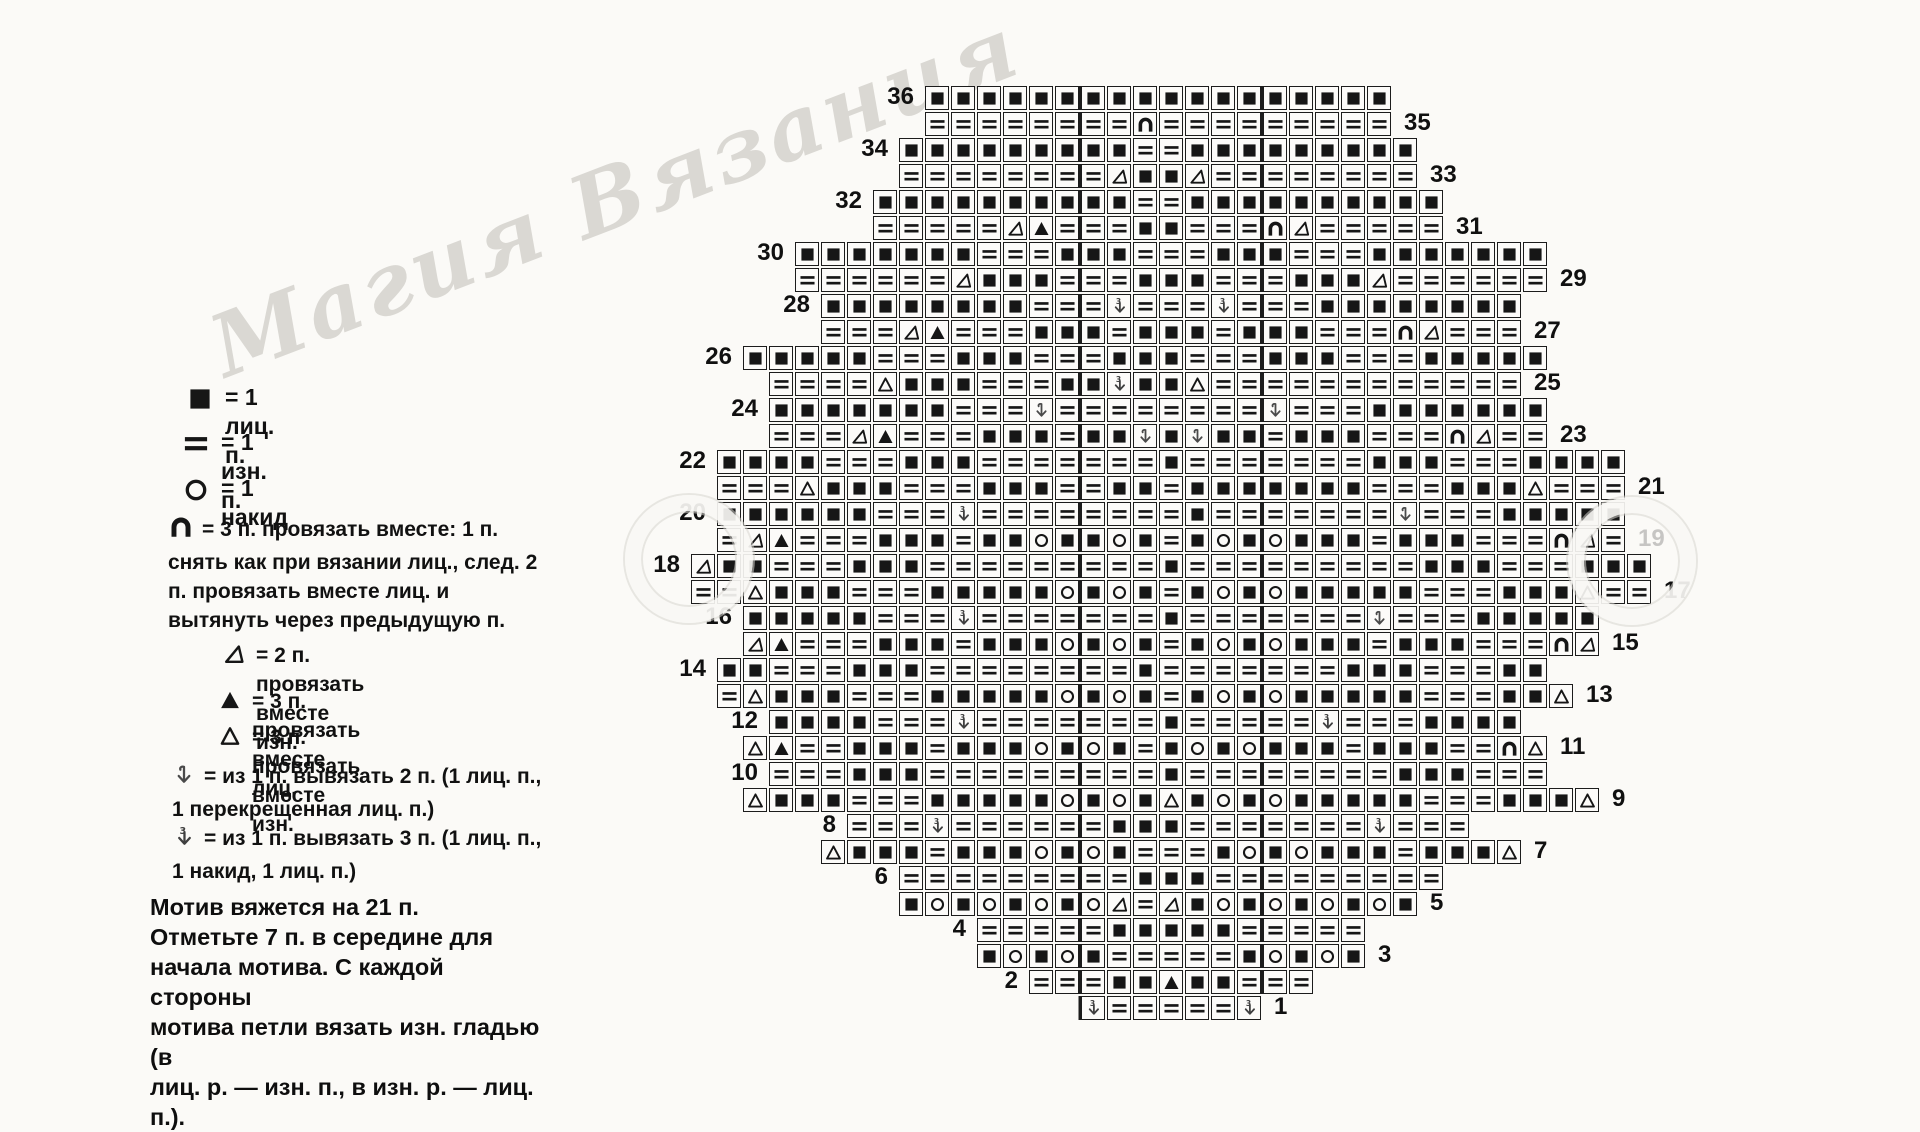 This screenshot has width=1920, height=1132. I want to click on svg-text: 3, so click(935, 821).